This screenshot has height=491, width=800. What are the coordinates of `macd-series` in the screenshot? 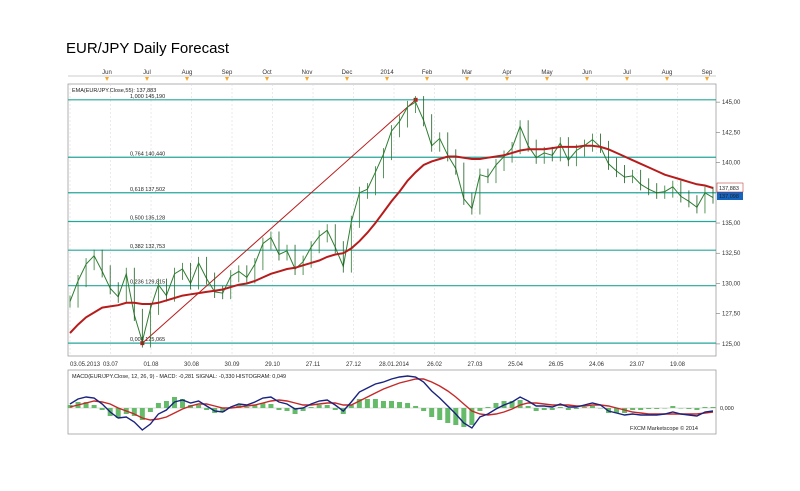 It's located at (391, 403).